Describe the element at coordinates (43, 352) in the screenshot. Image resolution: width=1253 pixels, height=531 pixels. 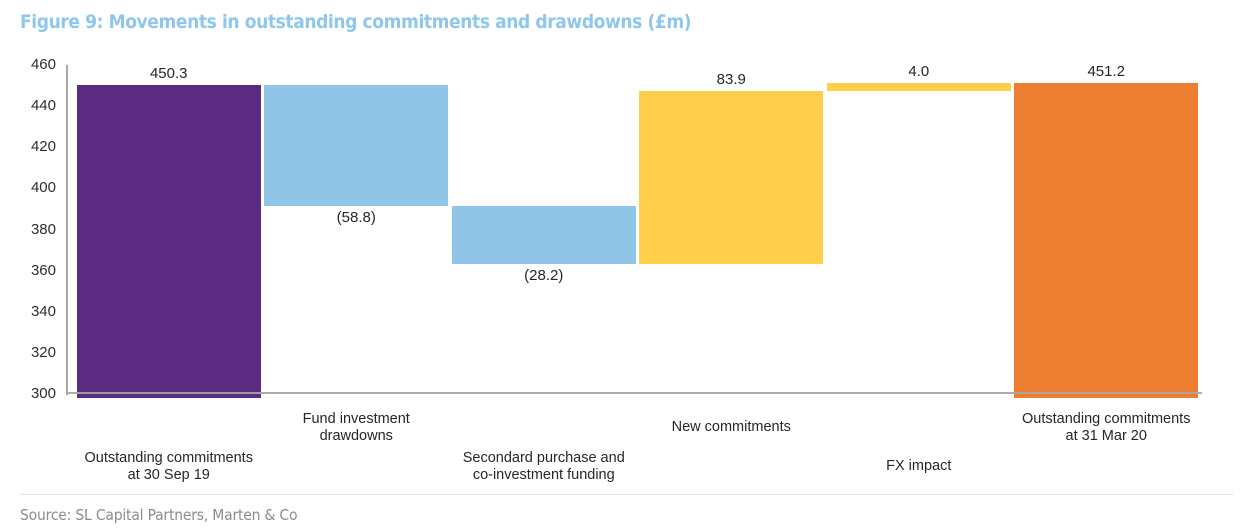
I see `y-tick-label: 320` at that location.